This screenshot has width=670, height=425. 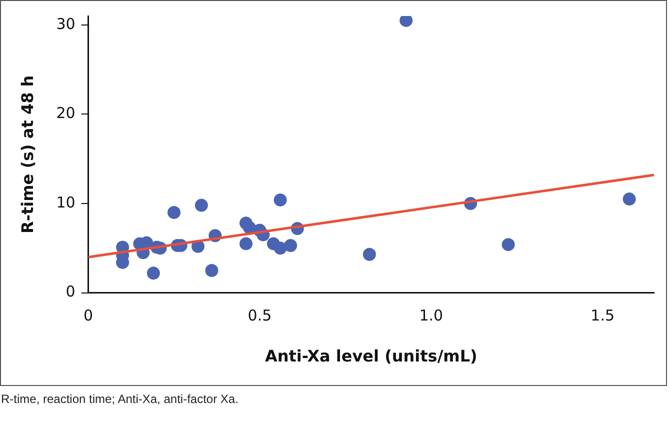 What do you see at coordinates (66, 202) in the screenshot?
I see `y-tick-label: 10` at bounding box center [66, 202].